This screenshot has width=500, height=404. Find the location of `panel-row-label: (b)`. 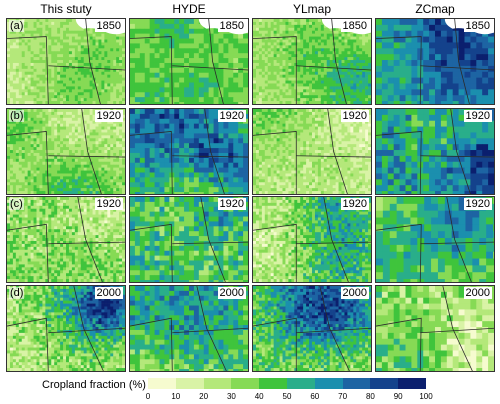

panel-row-label: (b) is located at coordinates (17, 116).